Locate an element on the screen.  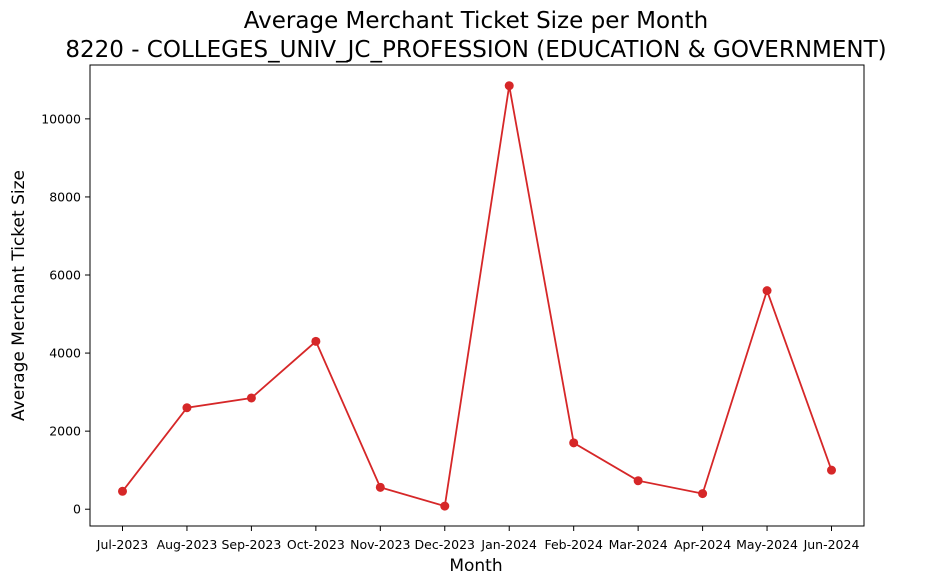
x-tick-label: Mar-2024 is located at coordinates (638, 544).